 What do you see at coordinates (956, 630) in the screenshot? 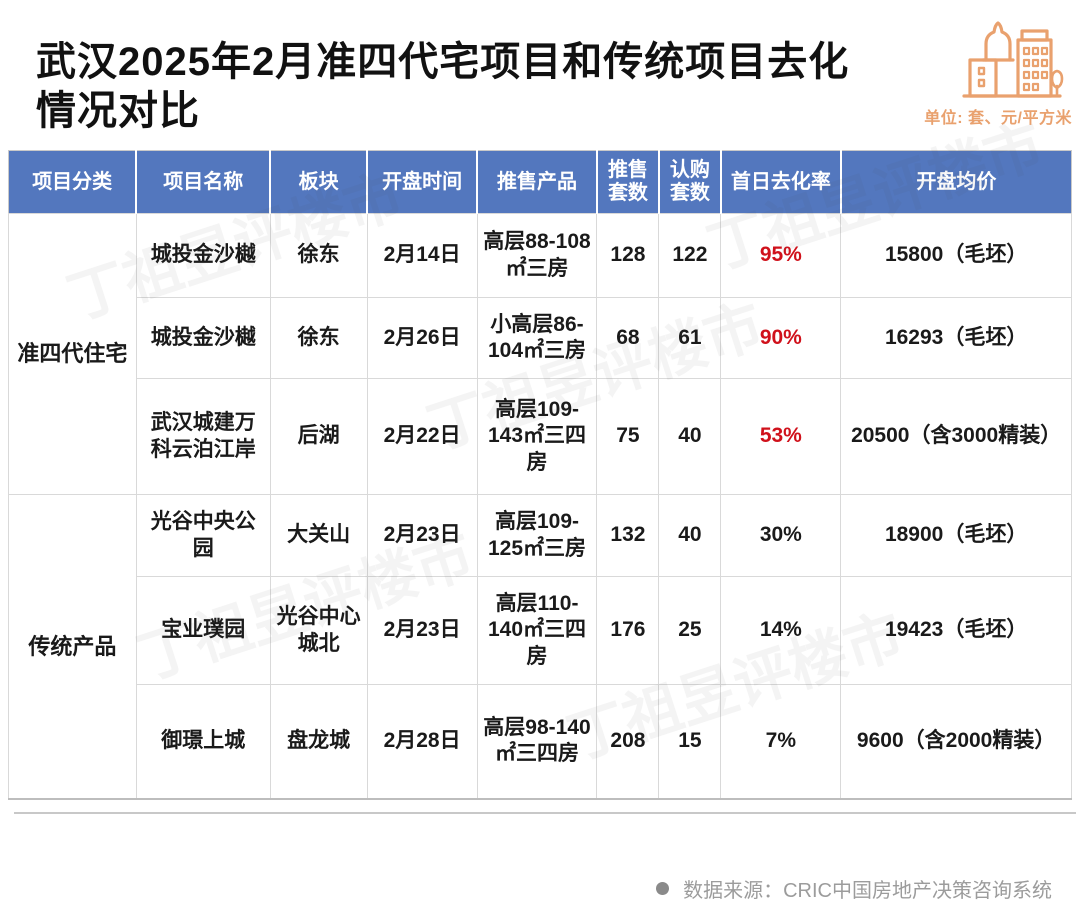
I see `price-cell: 19423（毛坯）` at bounding box center [956, 630].